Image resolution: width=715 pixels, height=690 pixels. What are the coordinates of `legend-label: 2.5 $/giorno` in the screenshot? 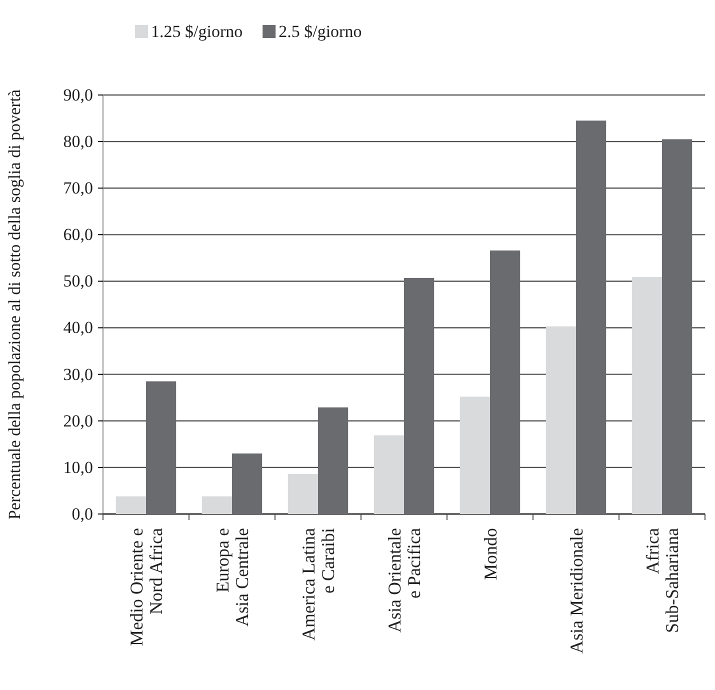 It's located at (320, 31).